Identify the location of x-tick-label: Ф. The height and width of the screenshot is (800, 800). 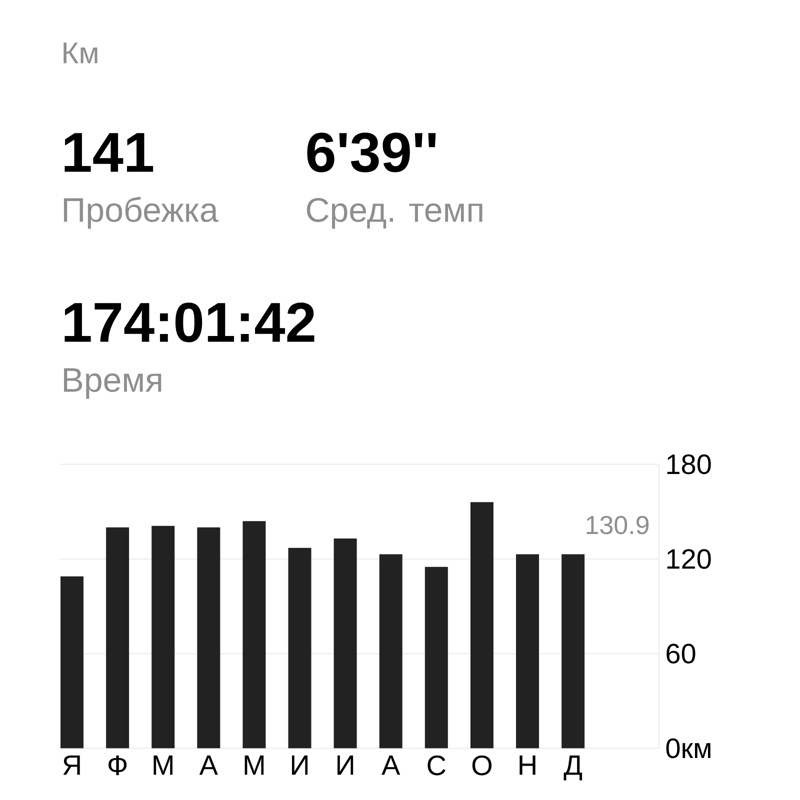
(117, 766).